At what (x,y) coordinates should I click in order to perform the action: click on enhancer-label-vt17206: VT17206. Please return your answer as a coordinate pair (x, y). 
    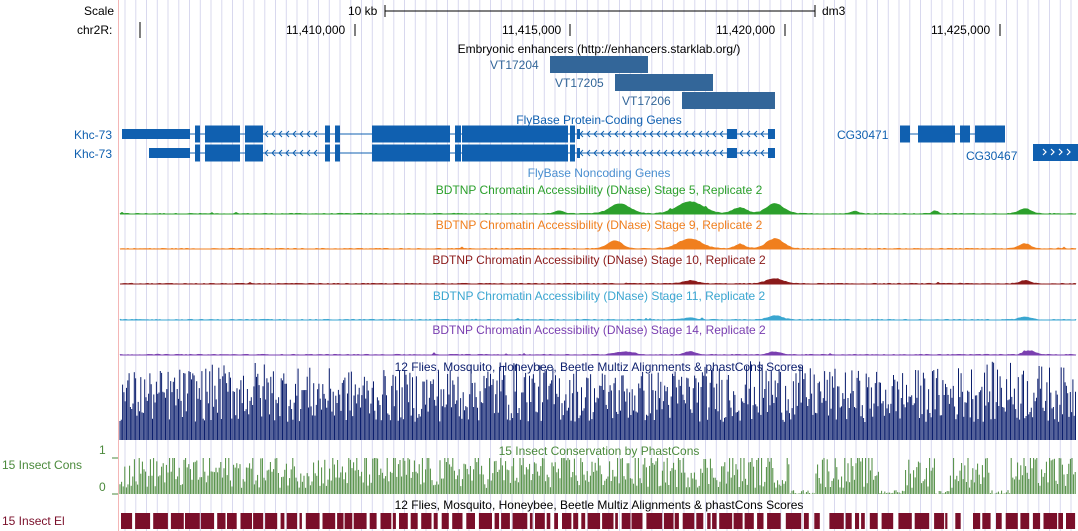
    Looking at the image, I should click on (646, 101).